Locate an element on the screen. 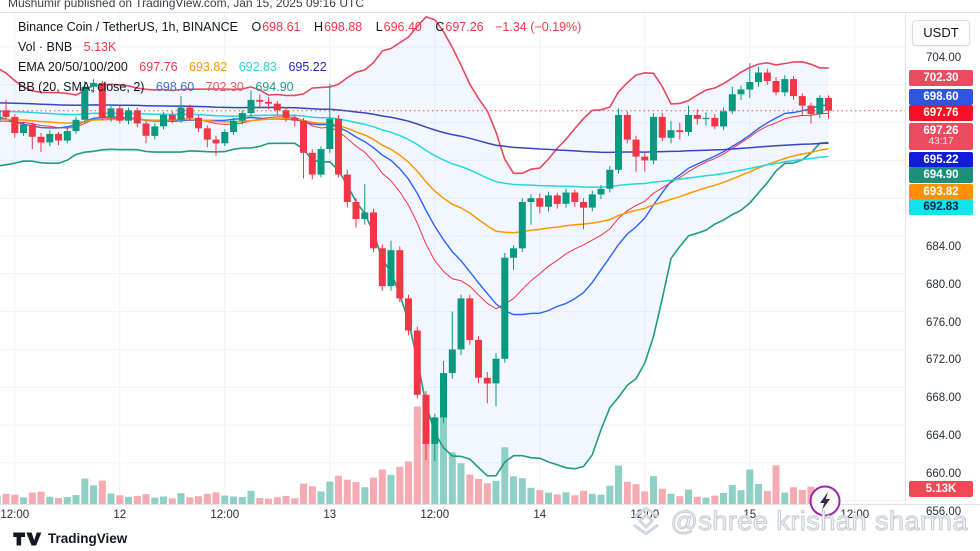 The height and width of the screenshot is (551, 980). time-tick-label: 14 is located at coordinates (540, 515).